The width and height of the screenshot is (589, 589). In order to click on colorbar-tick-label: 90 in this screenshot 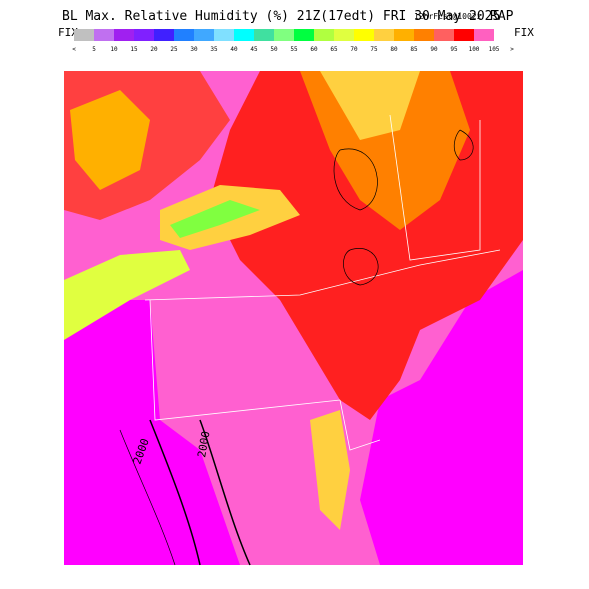, I will do `click(434, 49)`.